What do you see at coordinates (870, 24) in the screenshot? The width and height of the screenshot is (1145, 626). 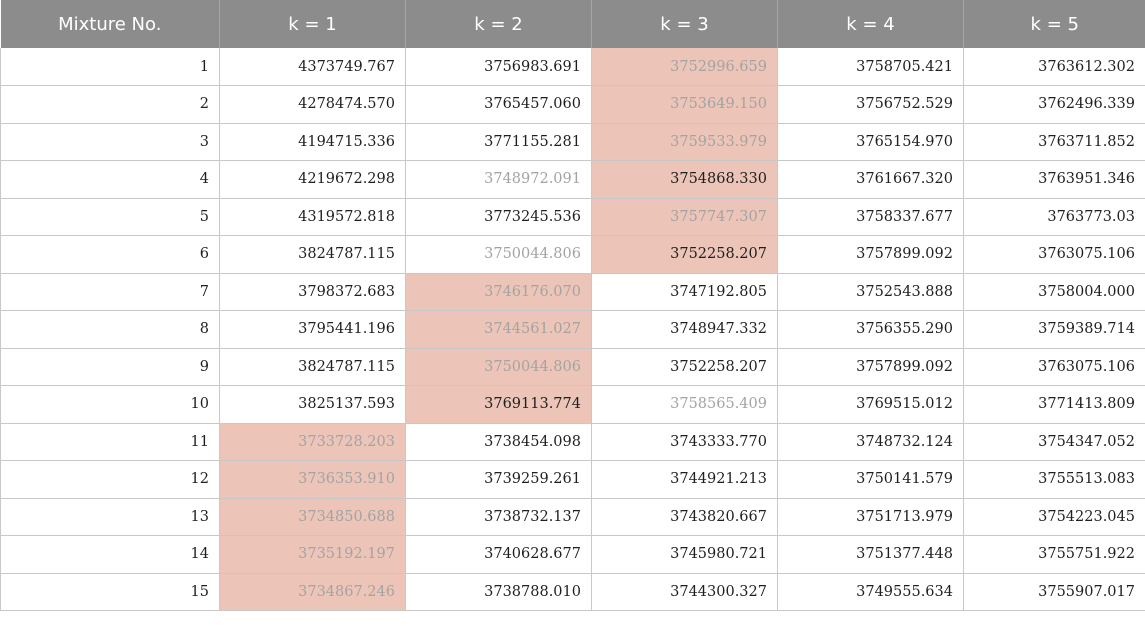 I see `header-k4: k = 4` at bounding box center [870, 24].